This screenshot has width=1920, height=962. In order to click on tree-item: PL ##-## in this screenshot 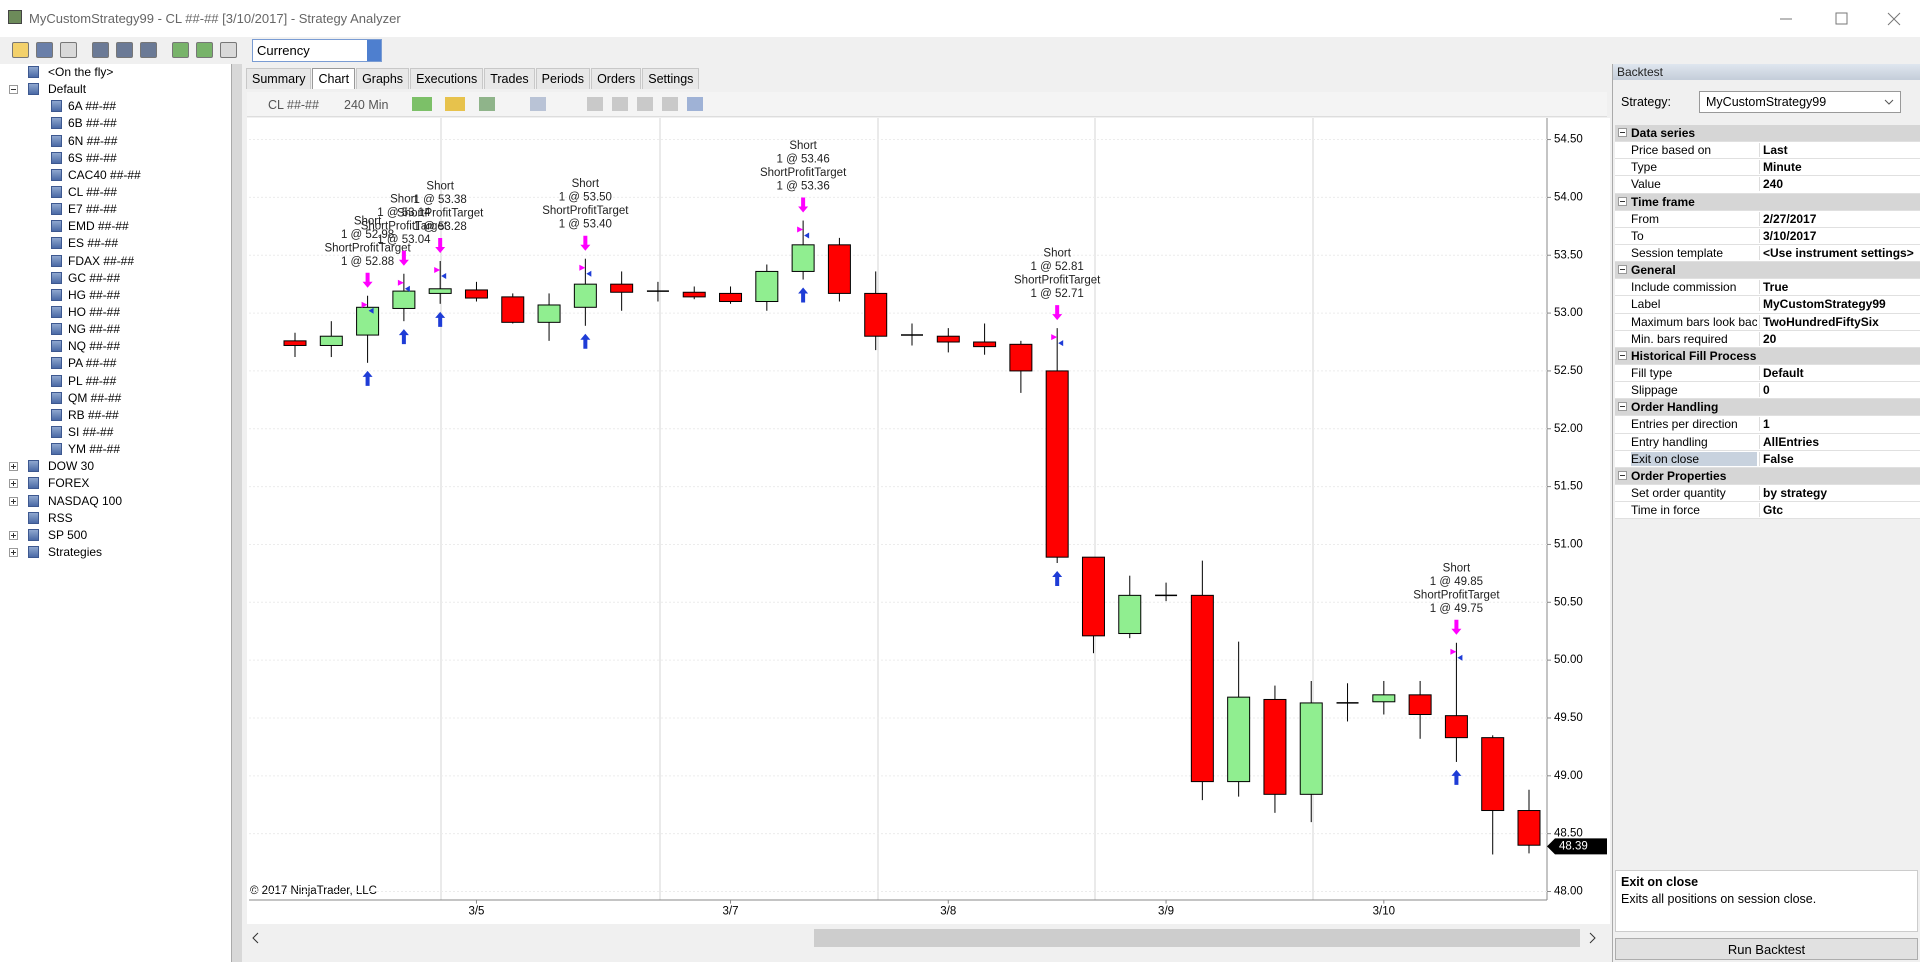, I will do `click(115, 381)`.